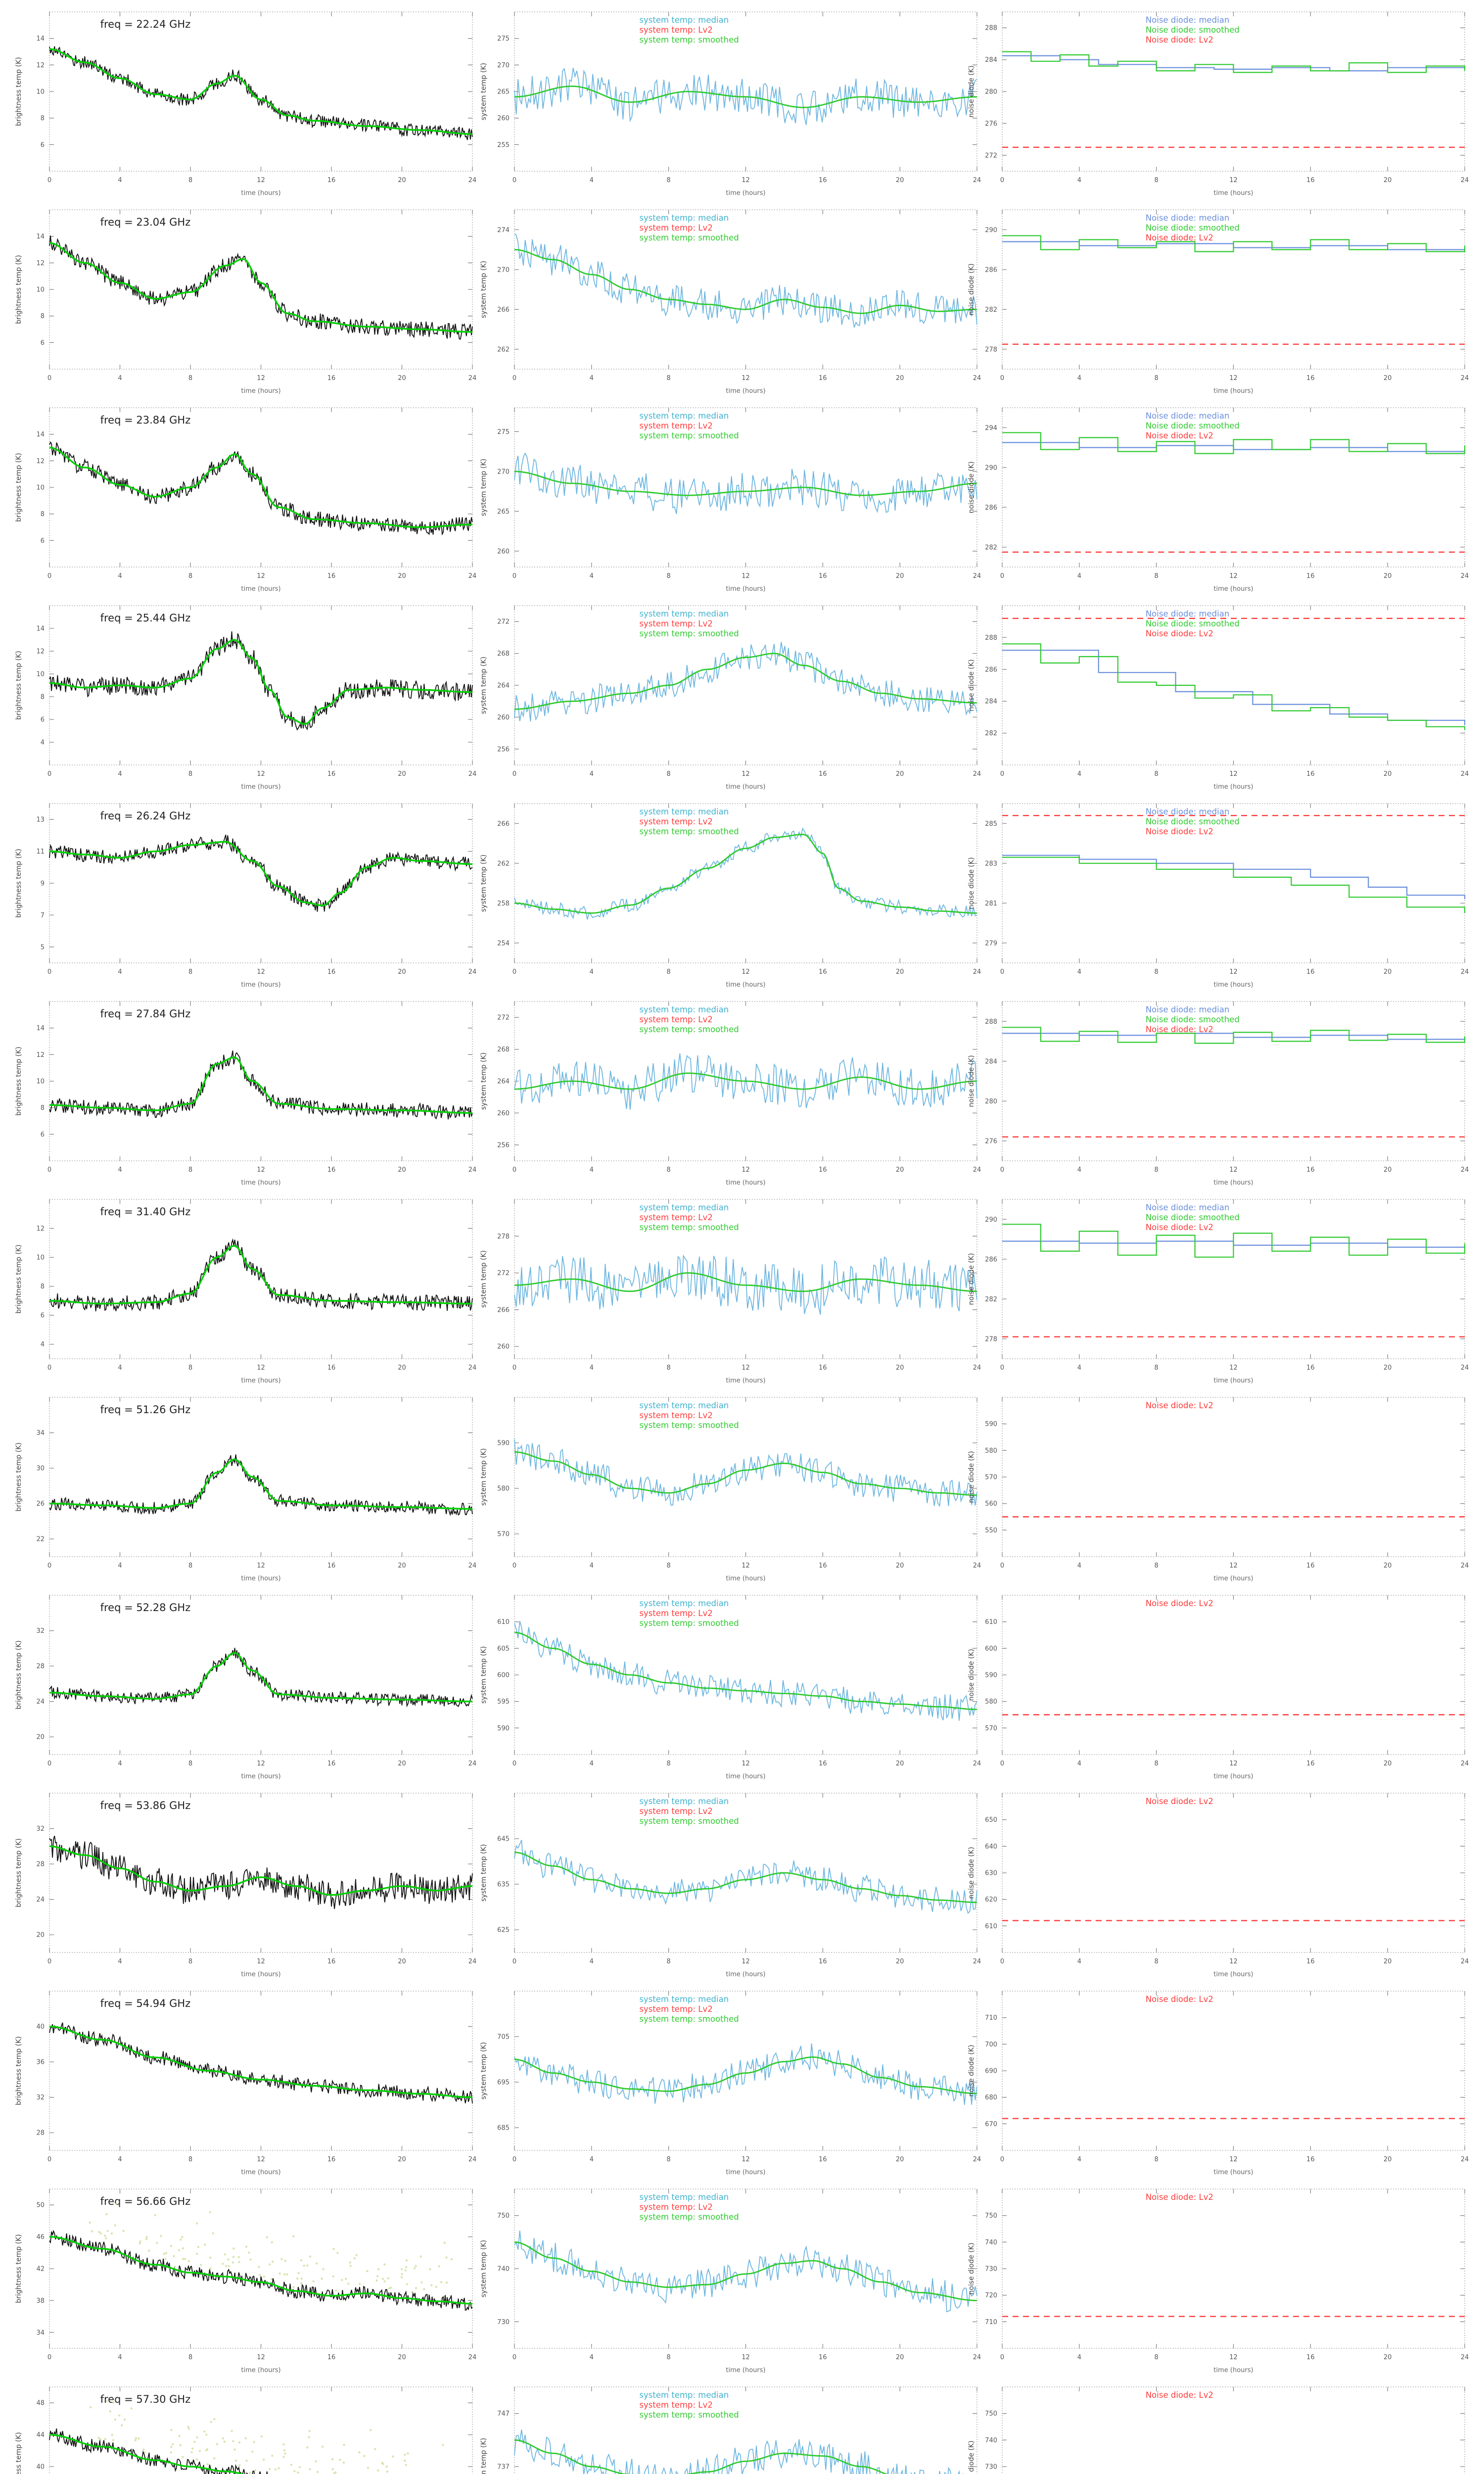 The height and width of the screenshot is (2474, 1484). I want to click on y-tick-label: 32, so click(40, 1829).